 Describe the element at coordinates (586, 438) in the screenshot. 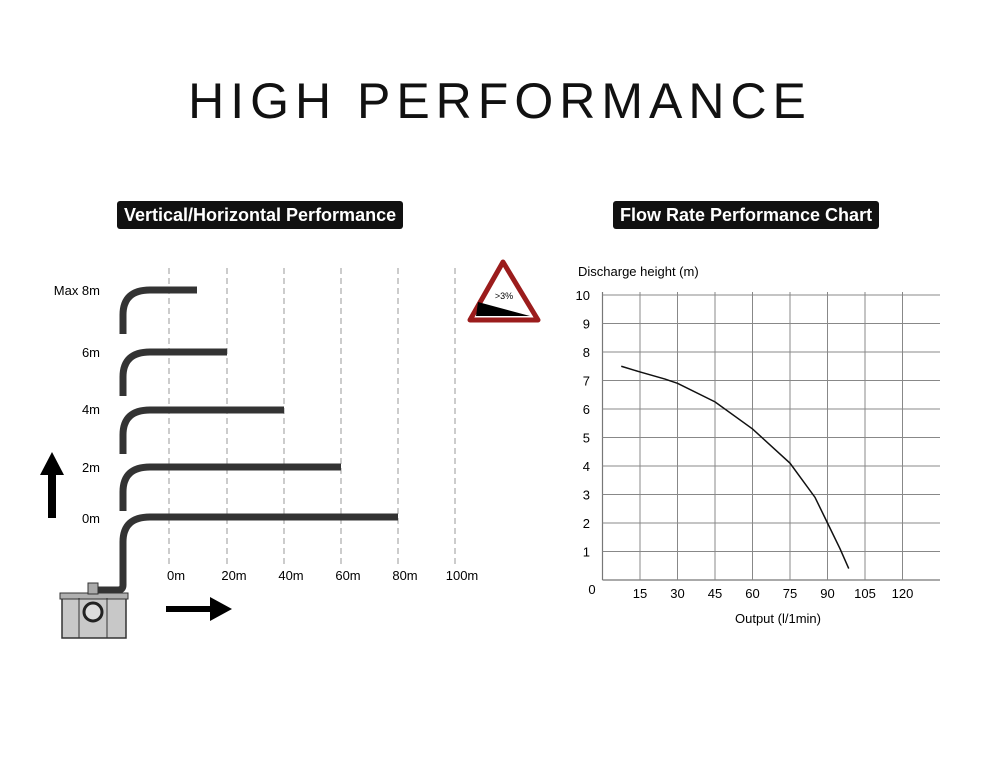

I see `y-tick-label: 5` at that location.